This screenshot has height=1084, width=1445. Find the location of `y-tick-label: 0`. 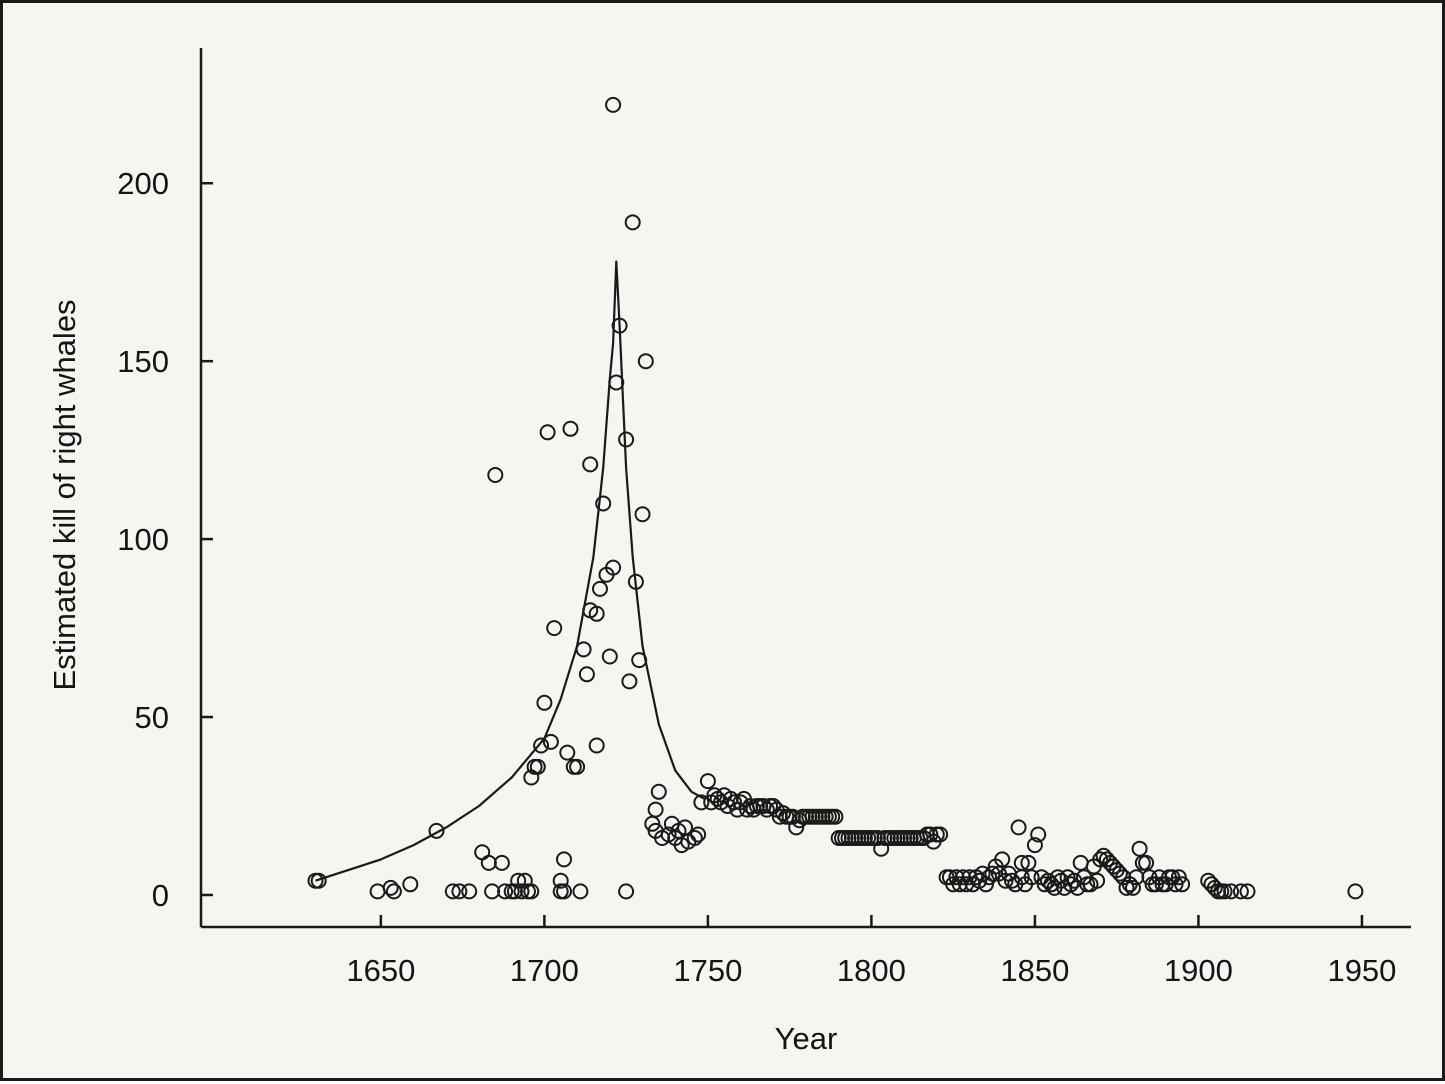

y-tick-label: 0 is located at coordinates (160, 895).